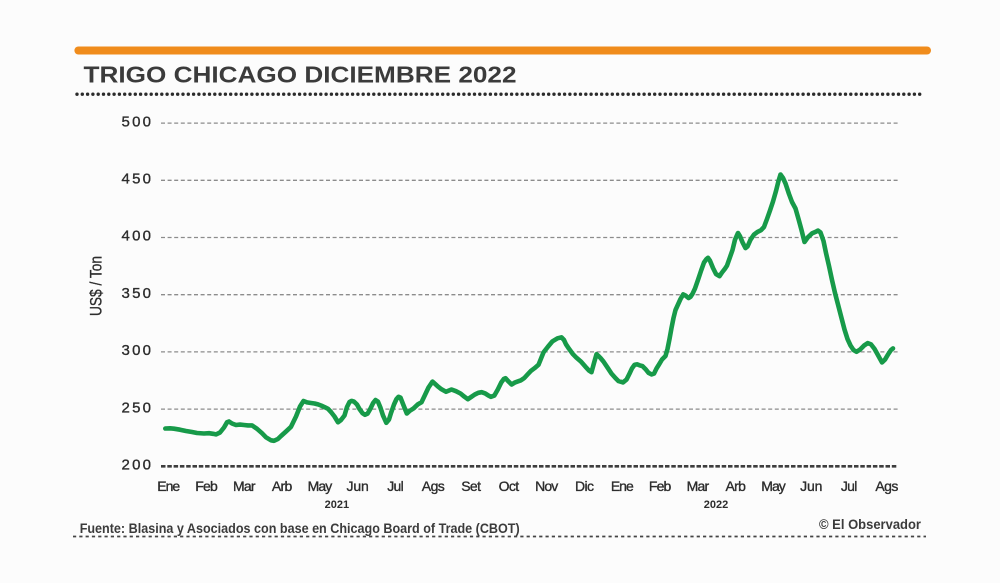  I want to click on svg-text: 500, so click(137, 121).